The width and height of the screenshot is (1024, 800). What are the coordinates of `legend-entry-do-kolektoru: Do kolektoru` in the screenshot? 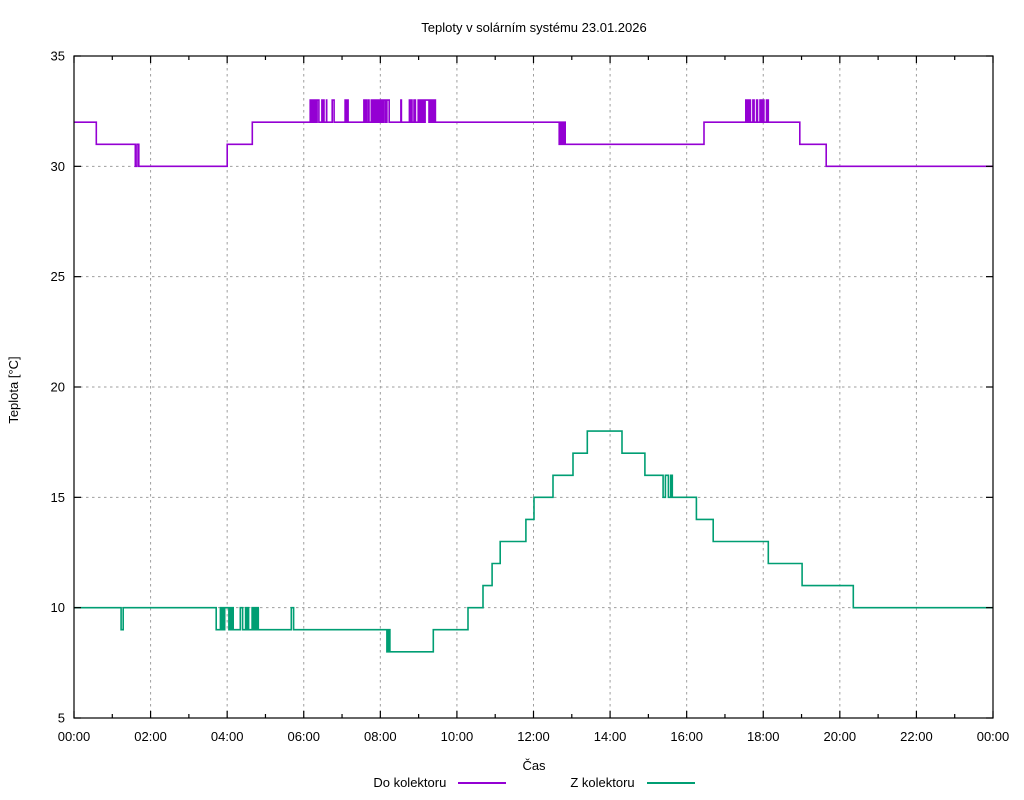 It's located at (440, 782).